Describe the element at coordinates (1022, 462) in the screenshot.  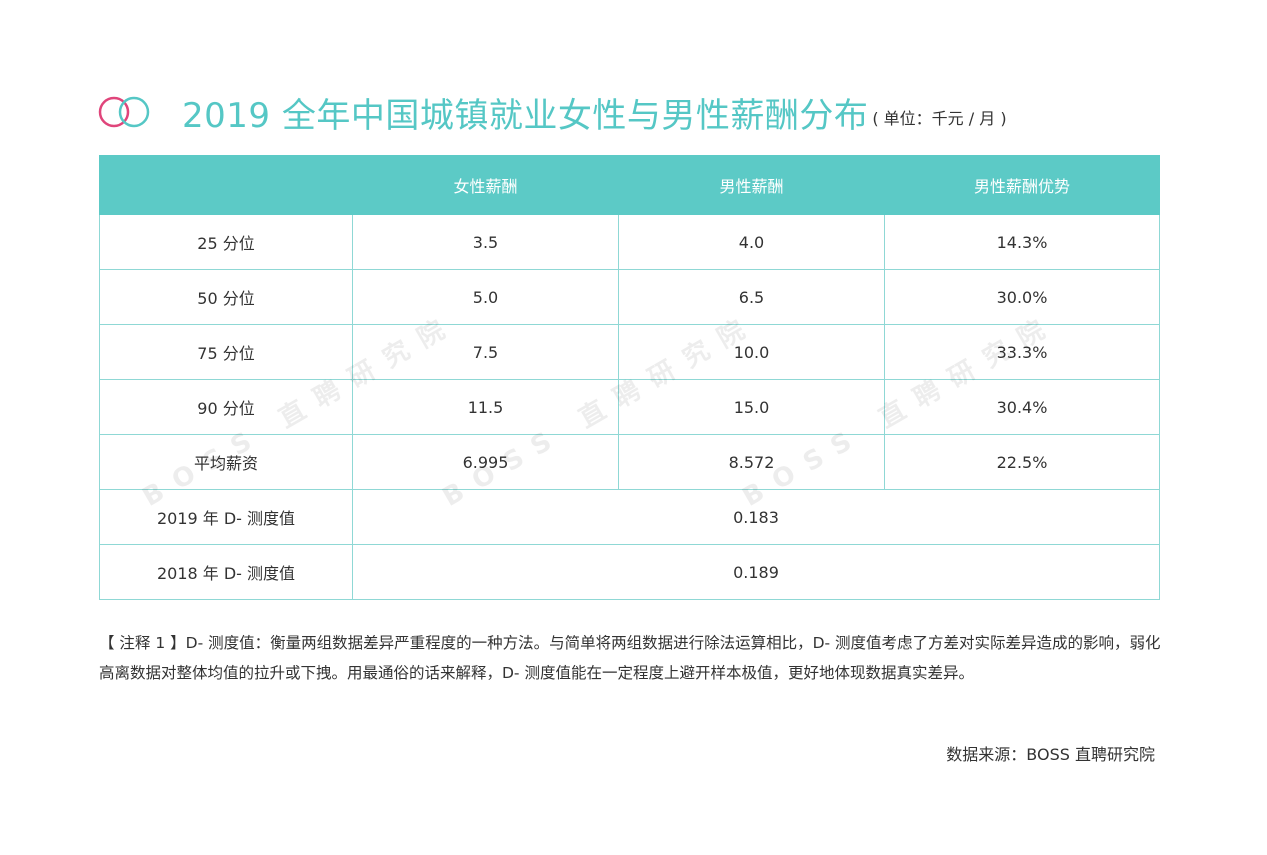
I see `advantage-value: 22.5%` at that location.